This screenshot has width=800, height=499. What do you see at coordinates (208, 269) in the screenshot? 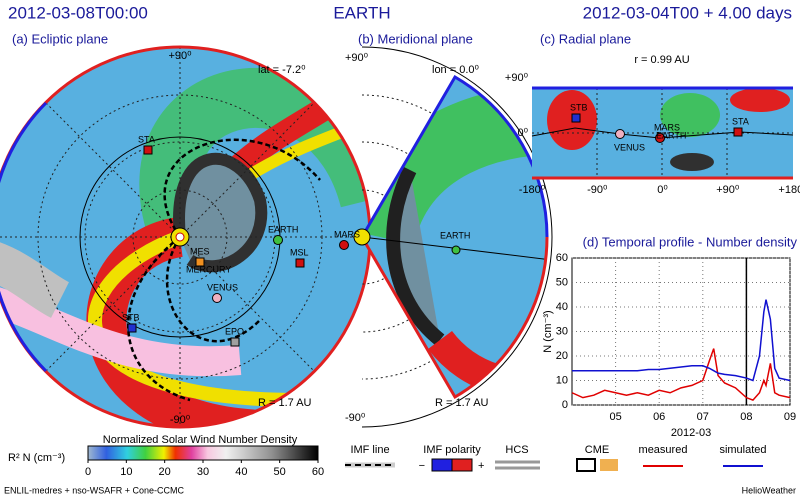
I see `body-label: MERCURY` at bounding box center [208, 269].